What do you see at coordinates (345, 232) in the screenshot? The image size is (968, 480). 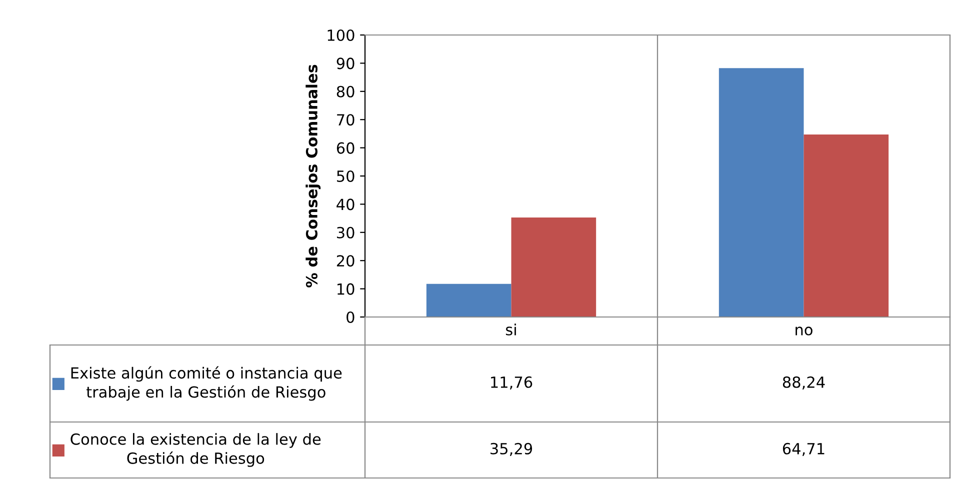 I see `y-tick-label: 30` at bounding box center [345, 232].